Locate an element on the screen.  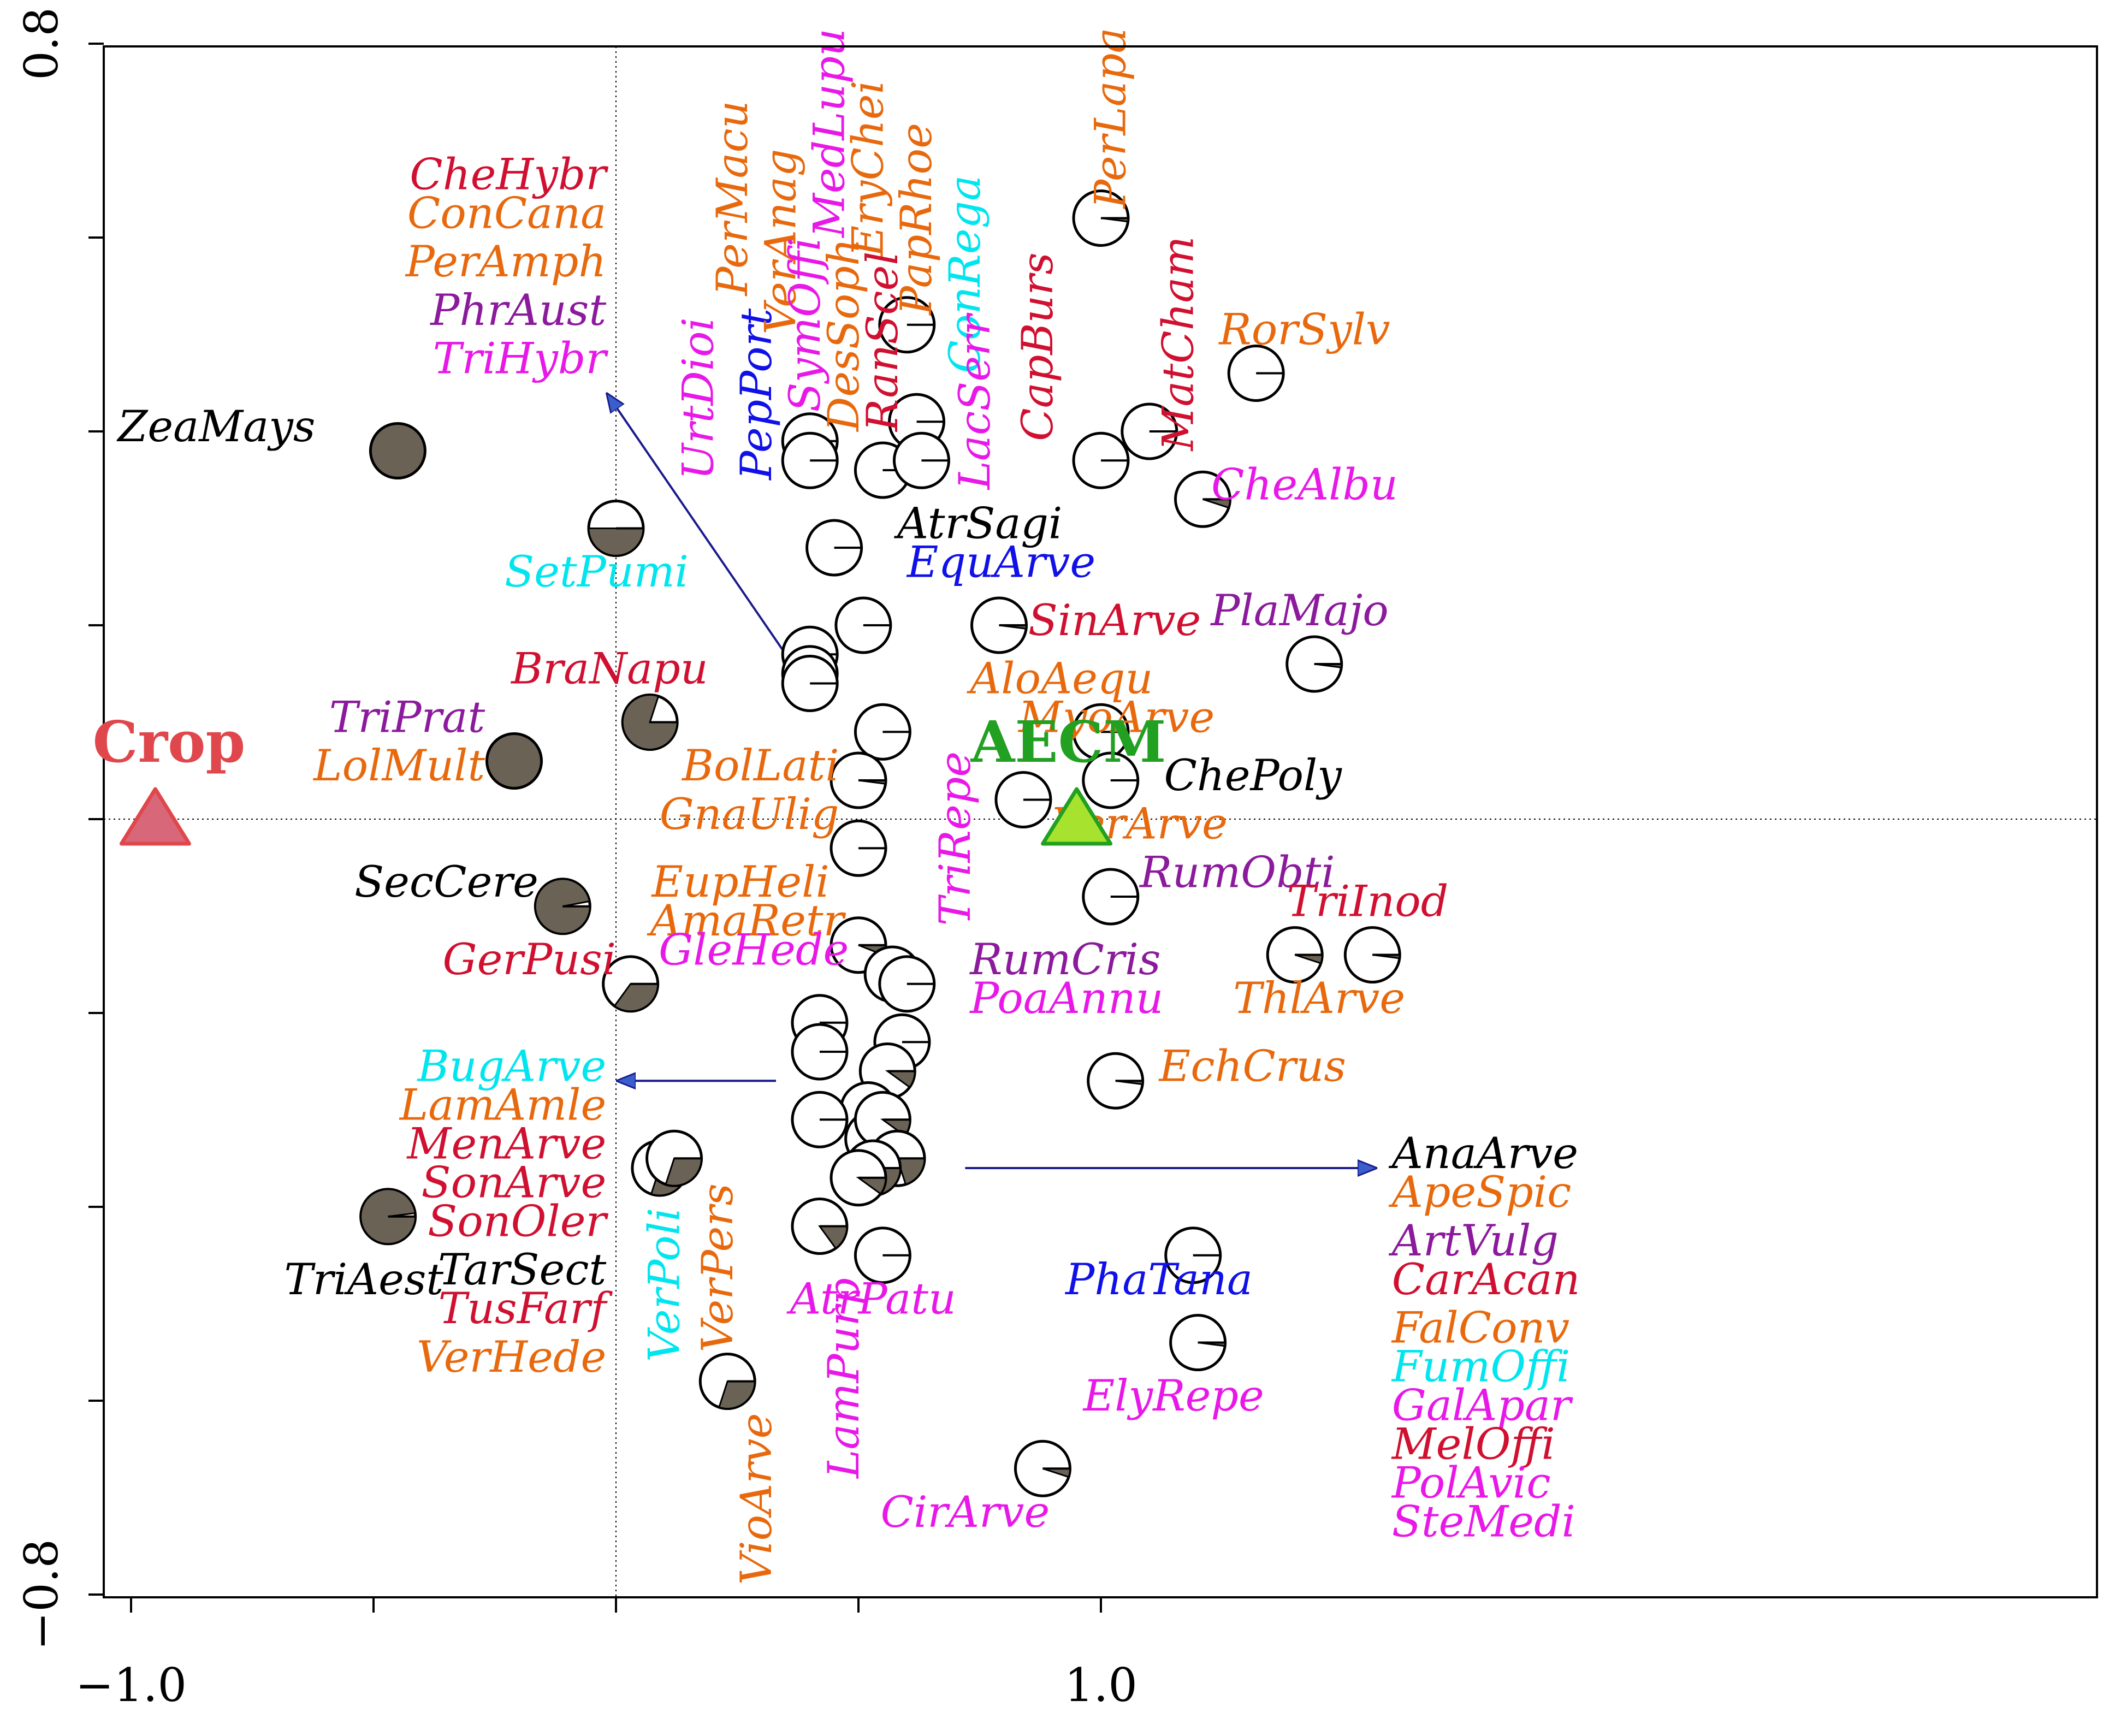
species-label: EquArve is located at coordinates (1000, 562).